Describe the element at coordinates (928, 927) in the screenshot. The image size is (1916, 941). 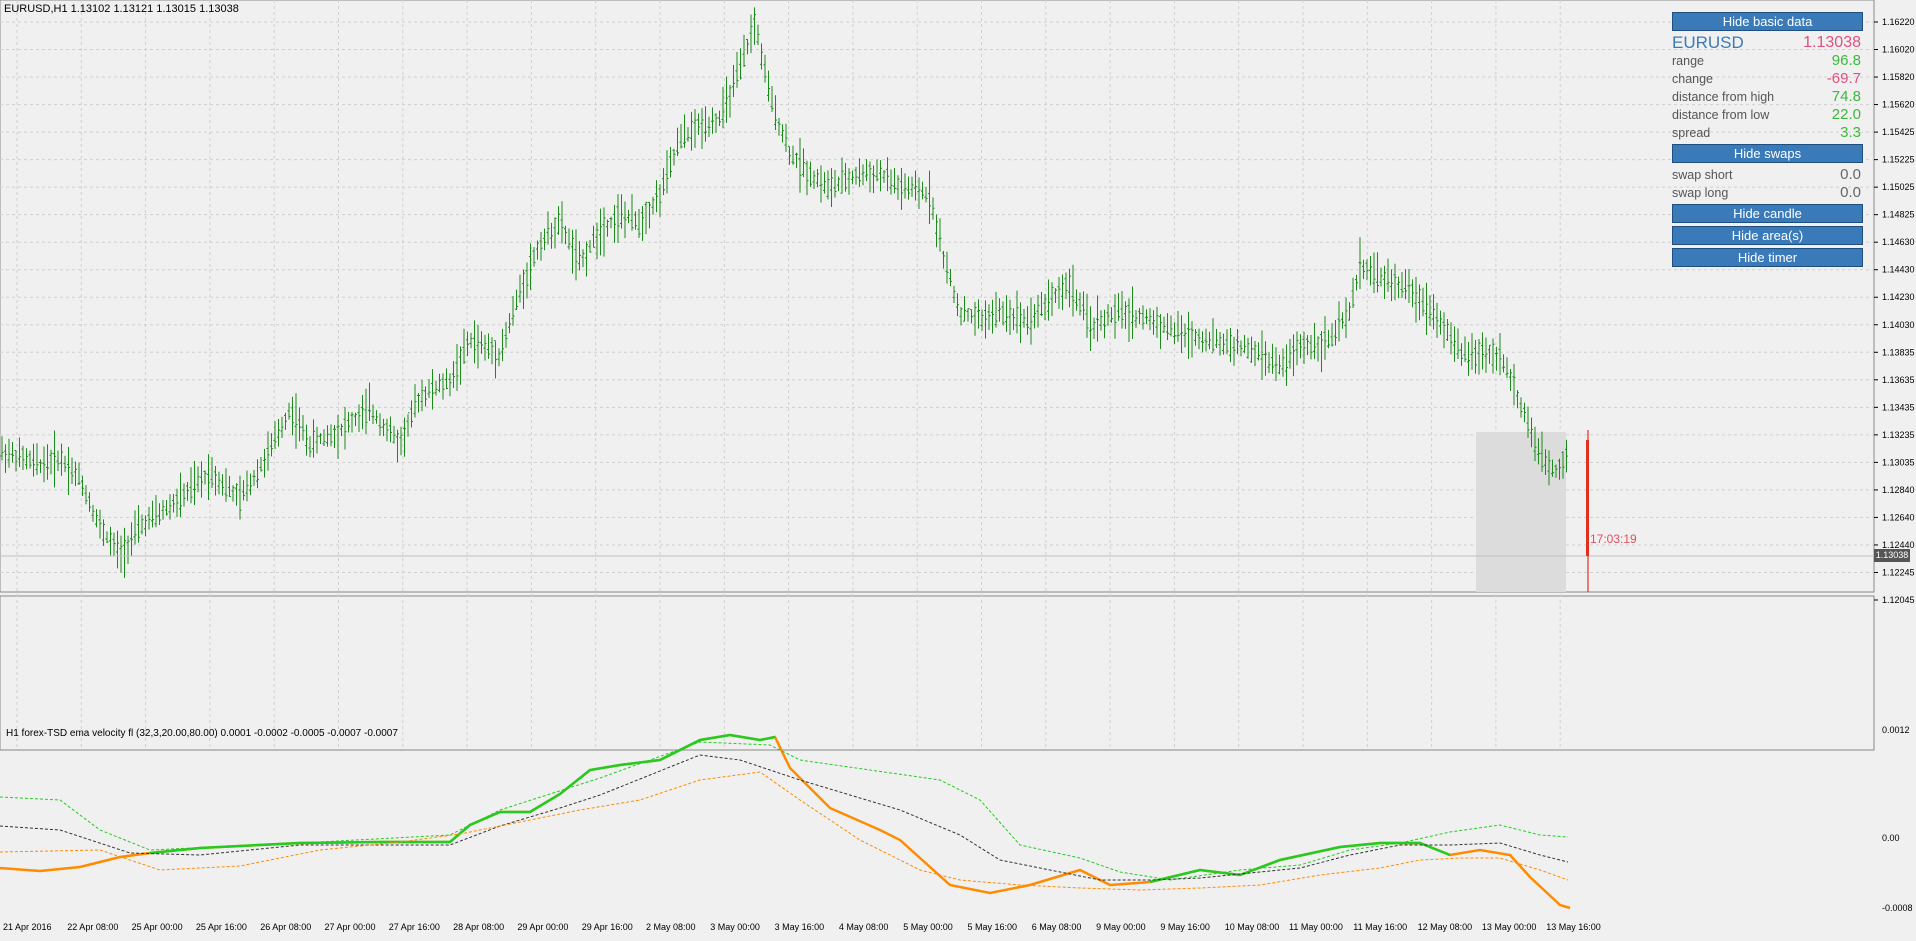
I see `time-axis-label: 5 May 00:00` at that location.